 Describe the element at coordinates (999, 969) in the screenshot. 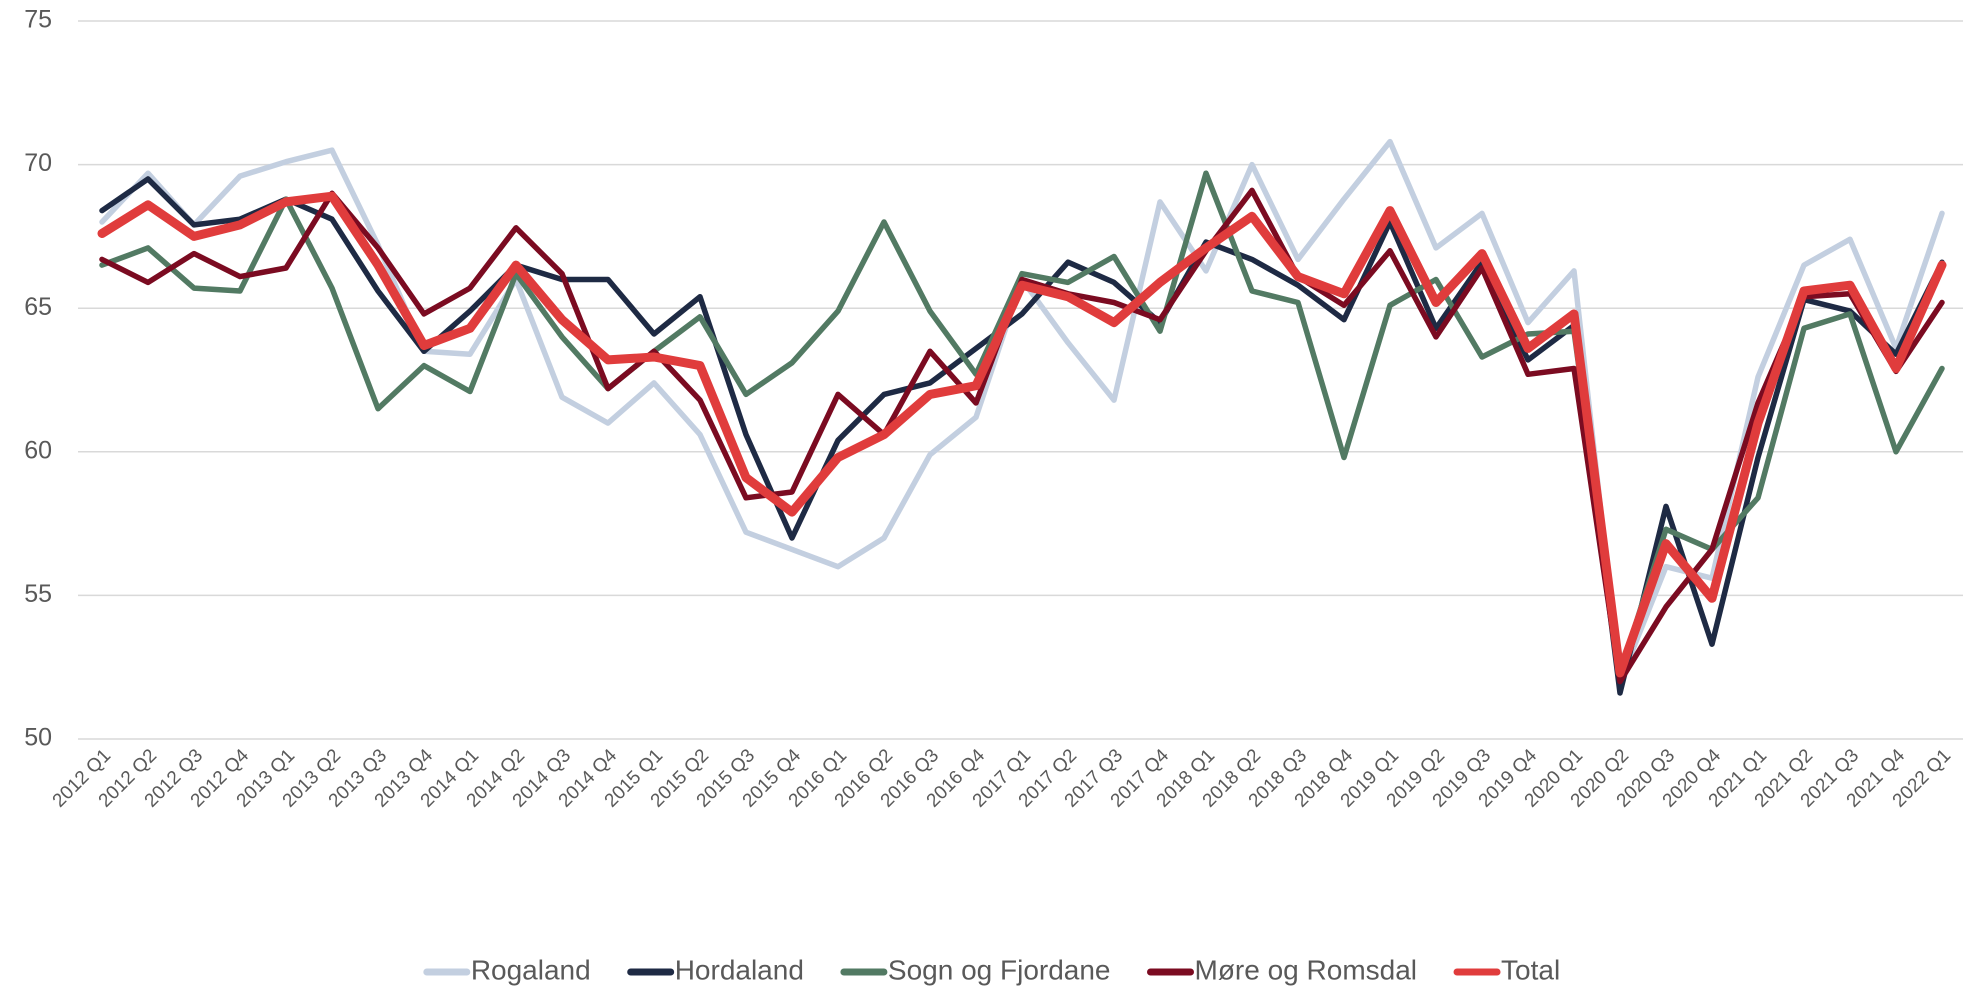

I see `legend-label: Sogn og Fjordane` at that location.